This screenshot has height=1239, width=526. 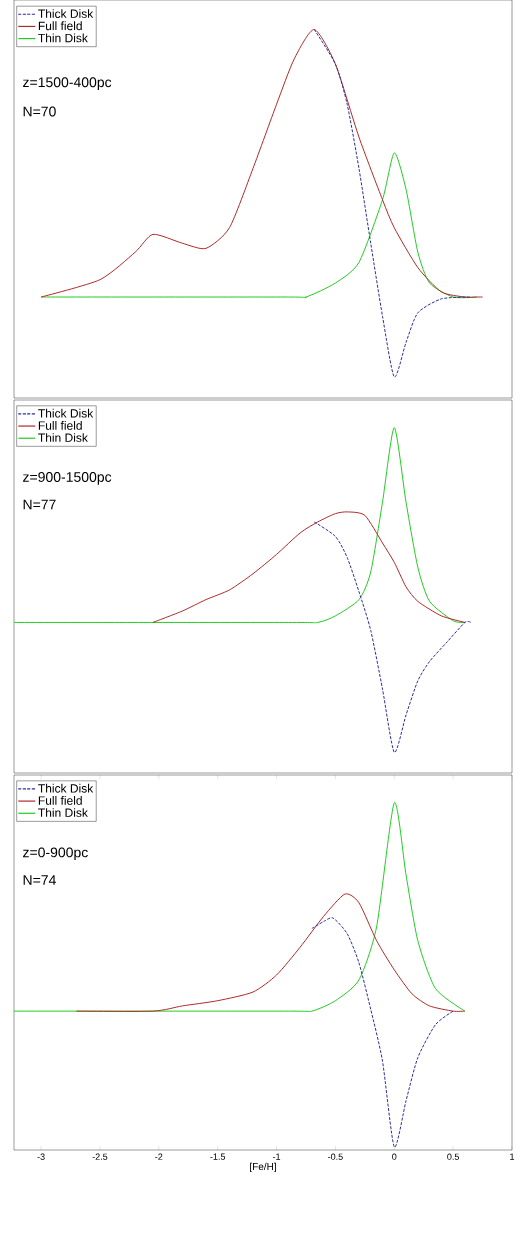 What do you see at coordinates (263, 1167) in the screenshot?
I see `x-axis-title: [Fe/H]` at bounding box center [263, 1167].